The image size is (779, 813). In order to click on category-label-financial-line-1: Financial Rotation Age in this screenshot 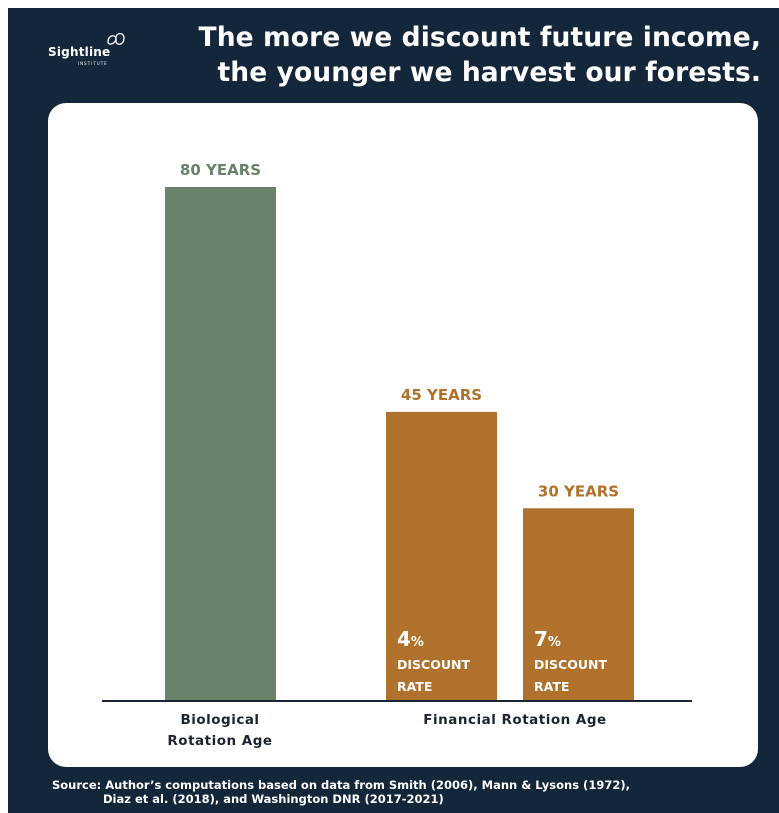, I will do `click(515, 720)`.